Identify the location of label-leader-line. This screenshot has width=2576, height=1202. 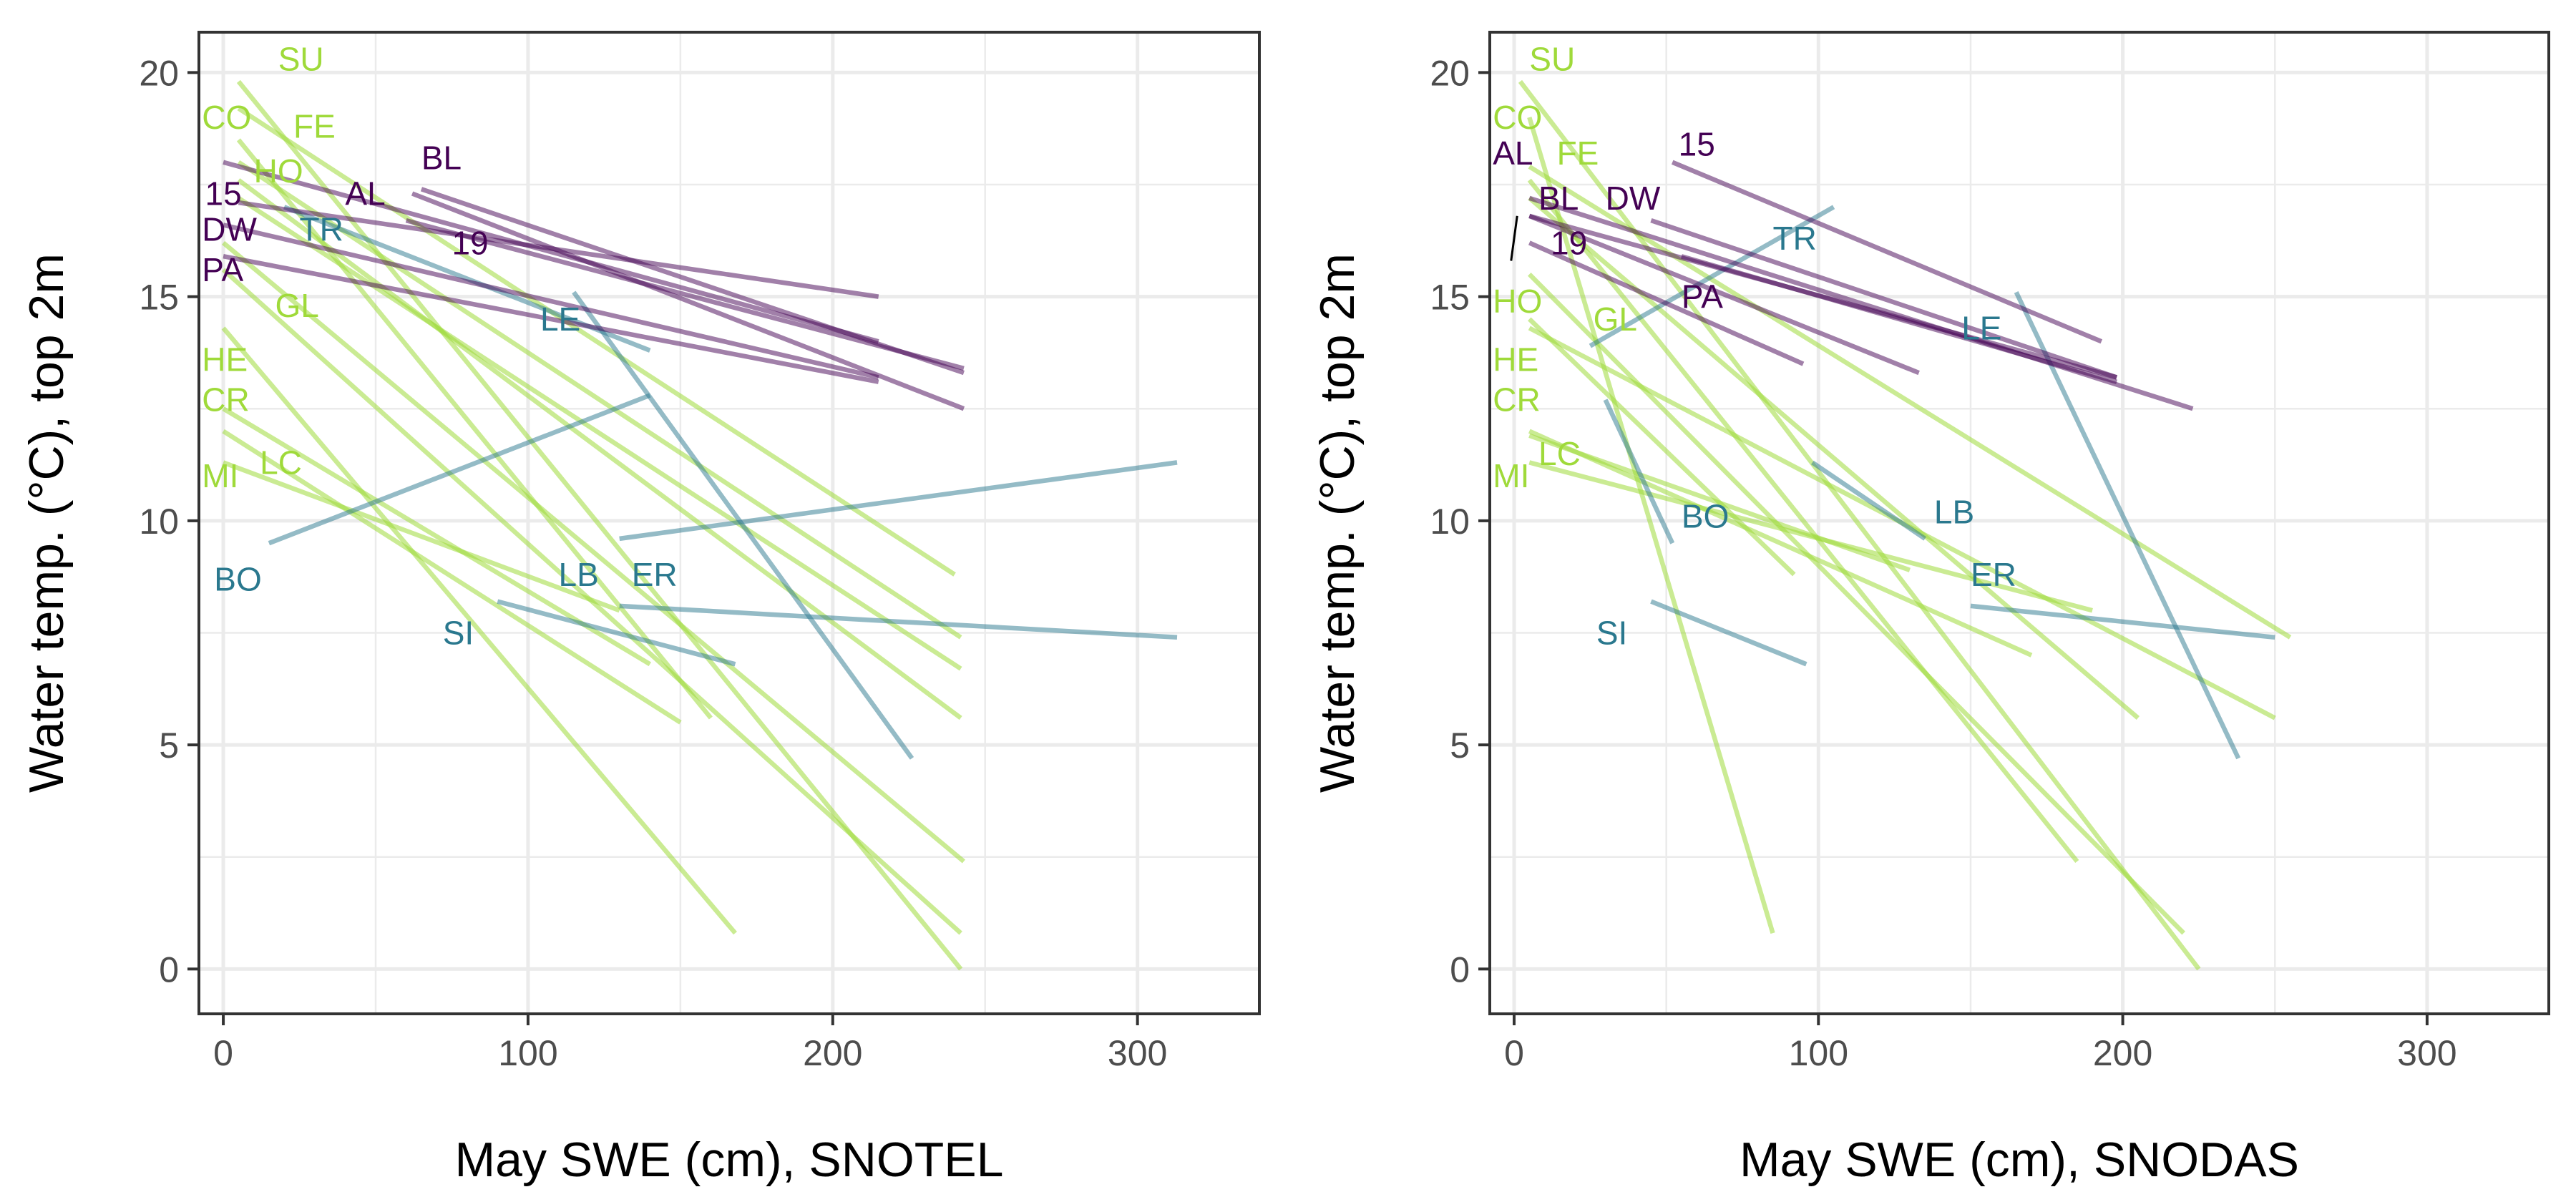
(1514, 238).